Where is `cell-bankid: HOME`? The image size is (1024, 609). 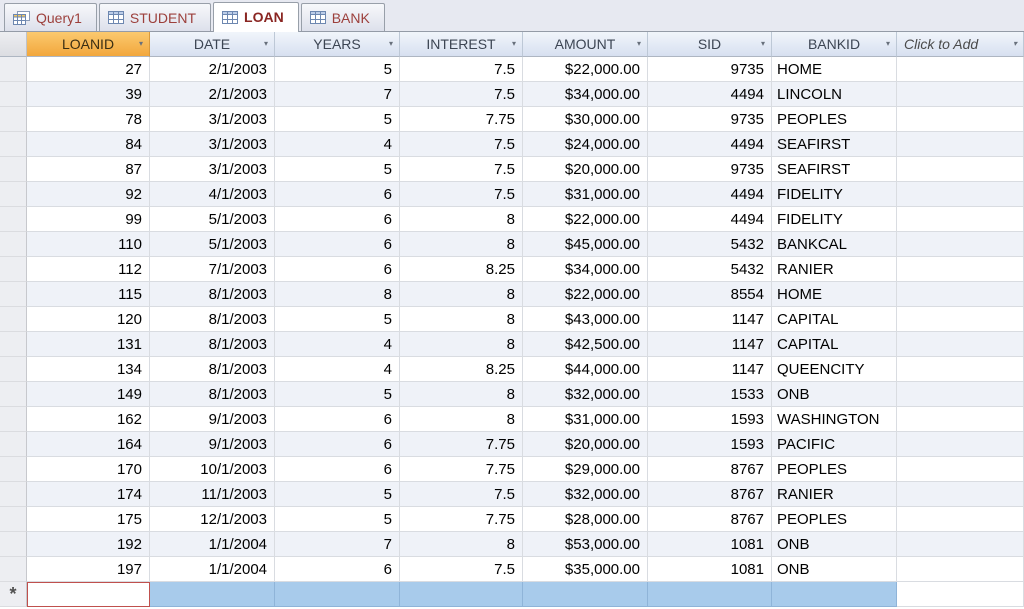
cell-bankid: HOME is located at coordinates (834, 69).